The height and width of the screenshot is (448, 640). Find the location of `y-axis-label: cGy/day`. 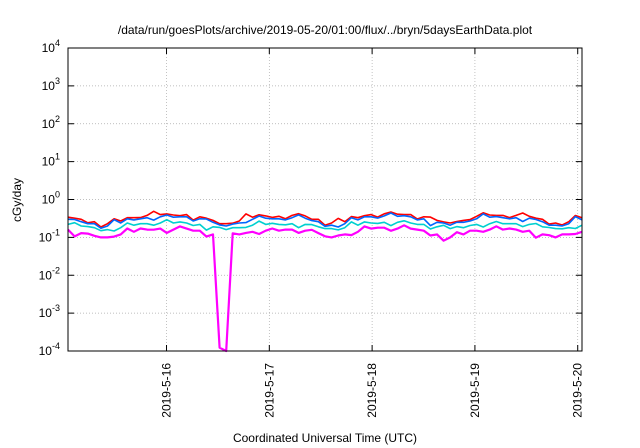

y-axis-label: cGy/day is located at coordinates (17, 200).